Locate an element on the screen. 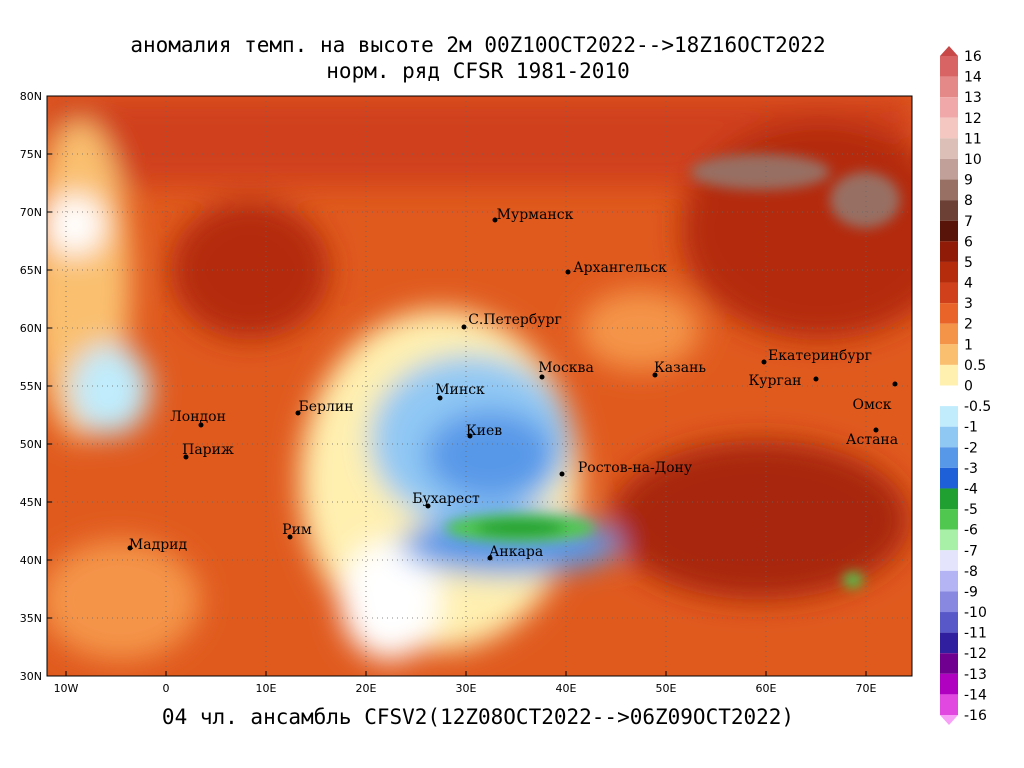 The width and height of the screenshot is (1024, 768). lon-label: 40E is located at coordinates (566, 688).